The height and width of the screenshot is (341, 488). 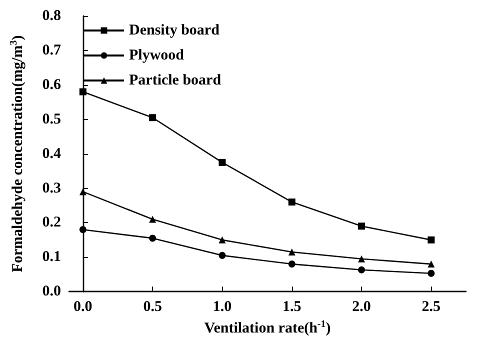 I want to click on y-tick-label: 0.0, so click(x=51, y=292).